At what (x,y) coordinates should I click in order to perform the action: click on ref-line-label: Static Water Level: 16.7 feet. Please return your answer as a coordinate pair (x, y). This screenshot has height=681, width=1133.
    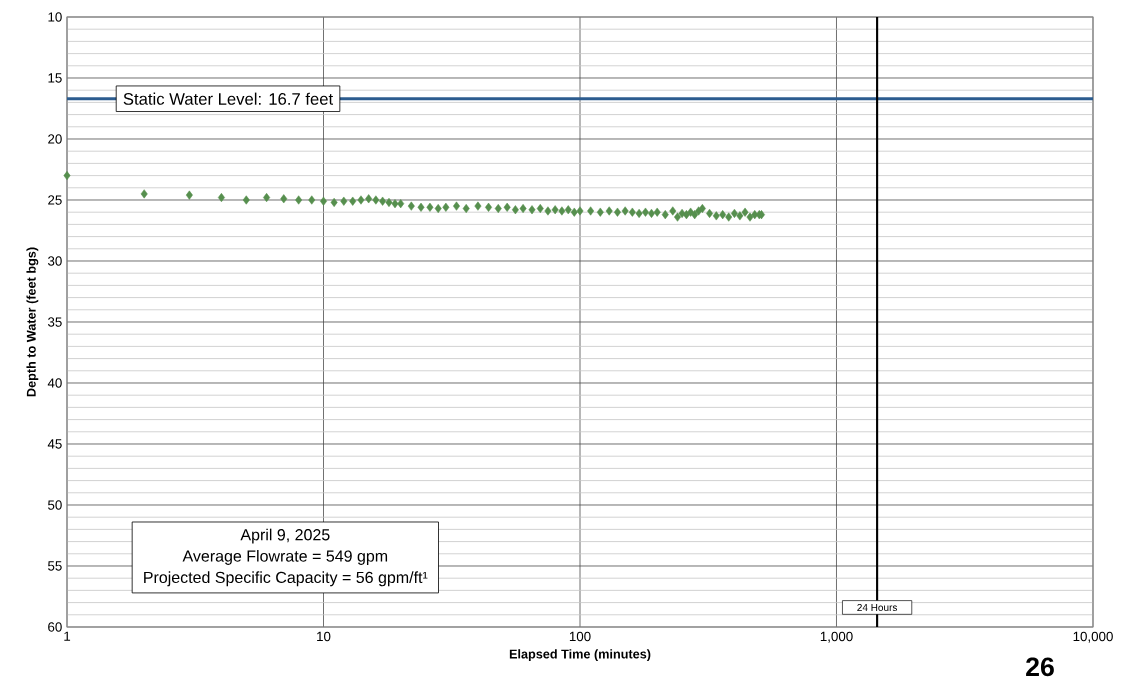
    Looking at the image, I should click on (228, 98).